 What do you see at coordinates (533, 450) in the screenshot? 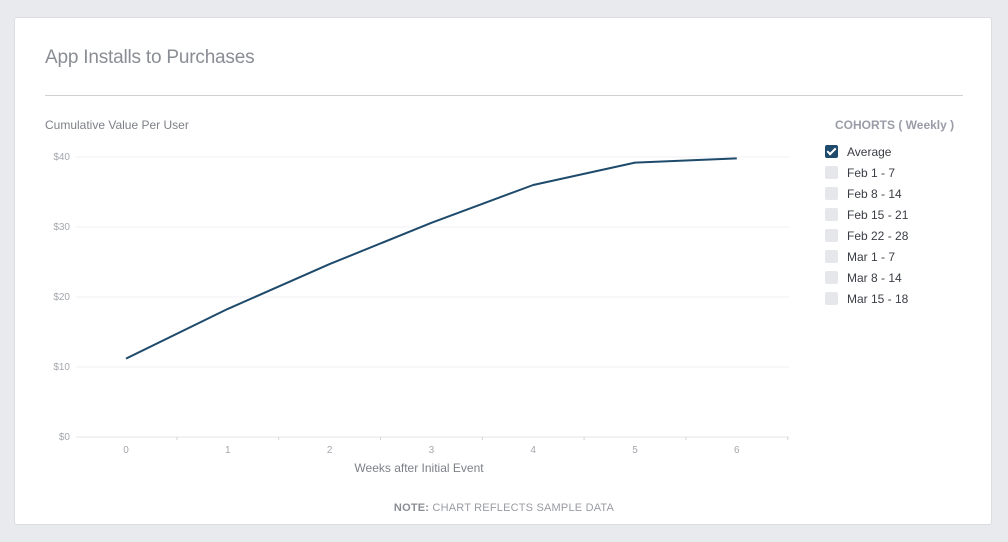
I see `x-tick-label: 4` at bounding box center [533, 450].